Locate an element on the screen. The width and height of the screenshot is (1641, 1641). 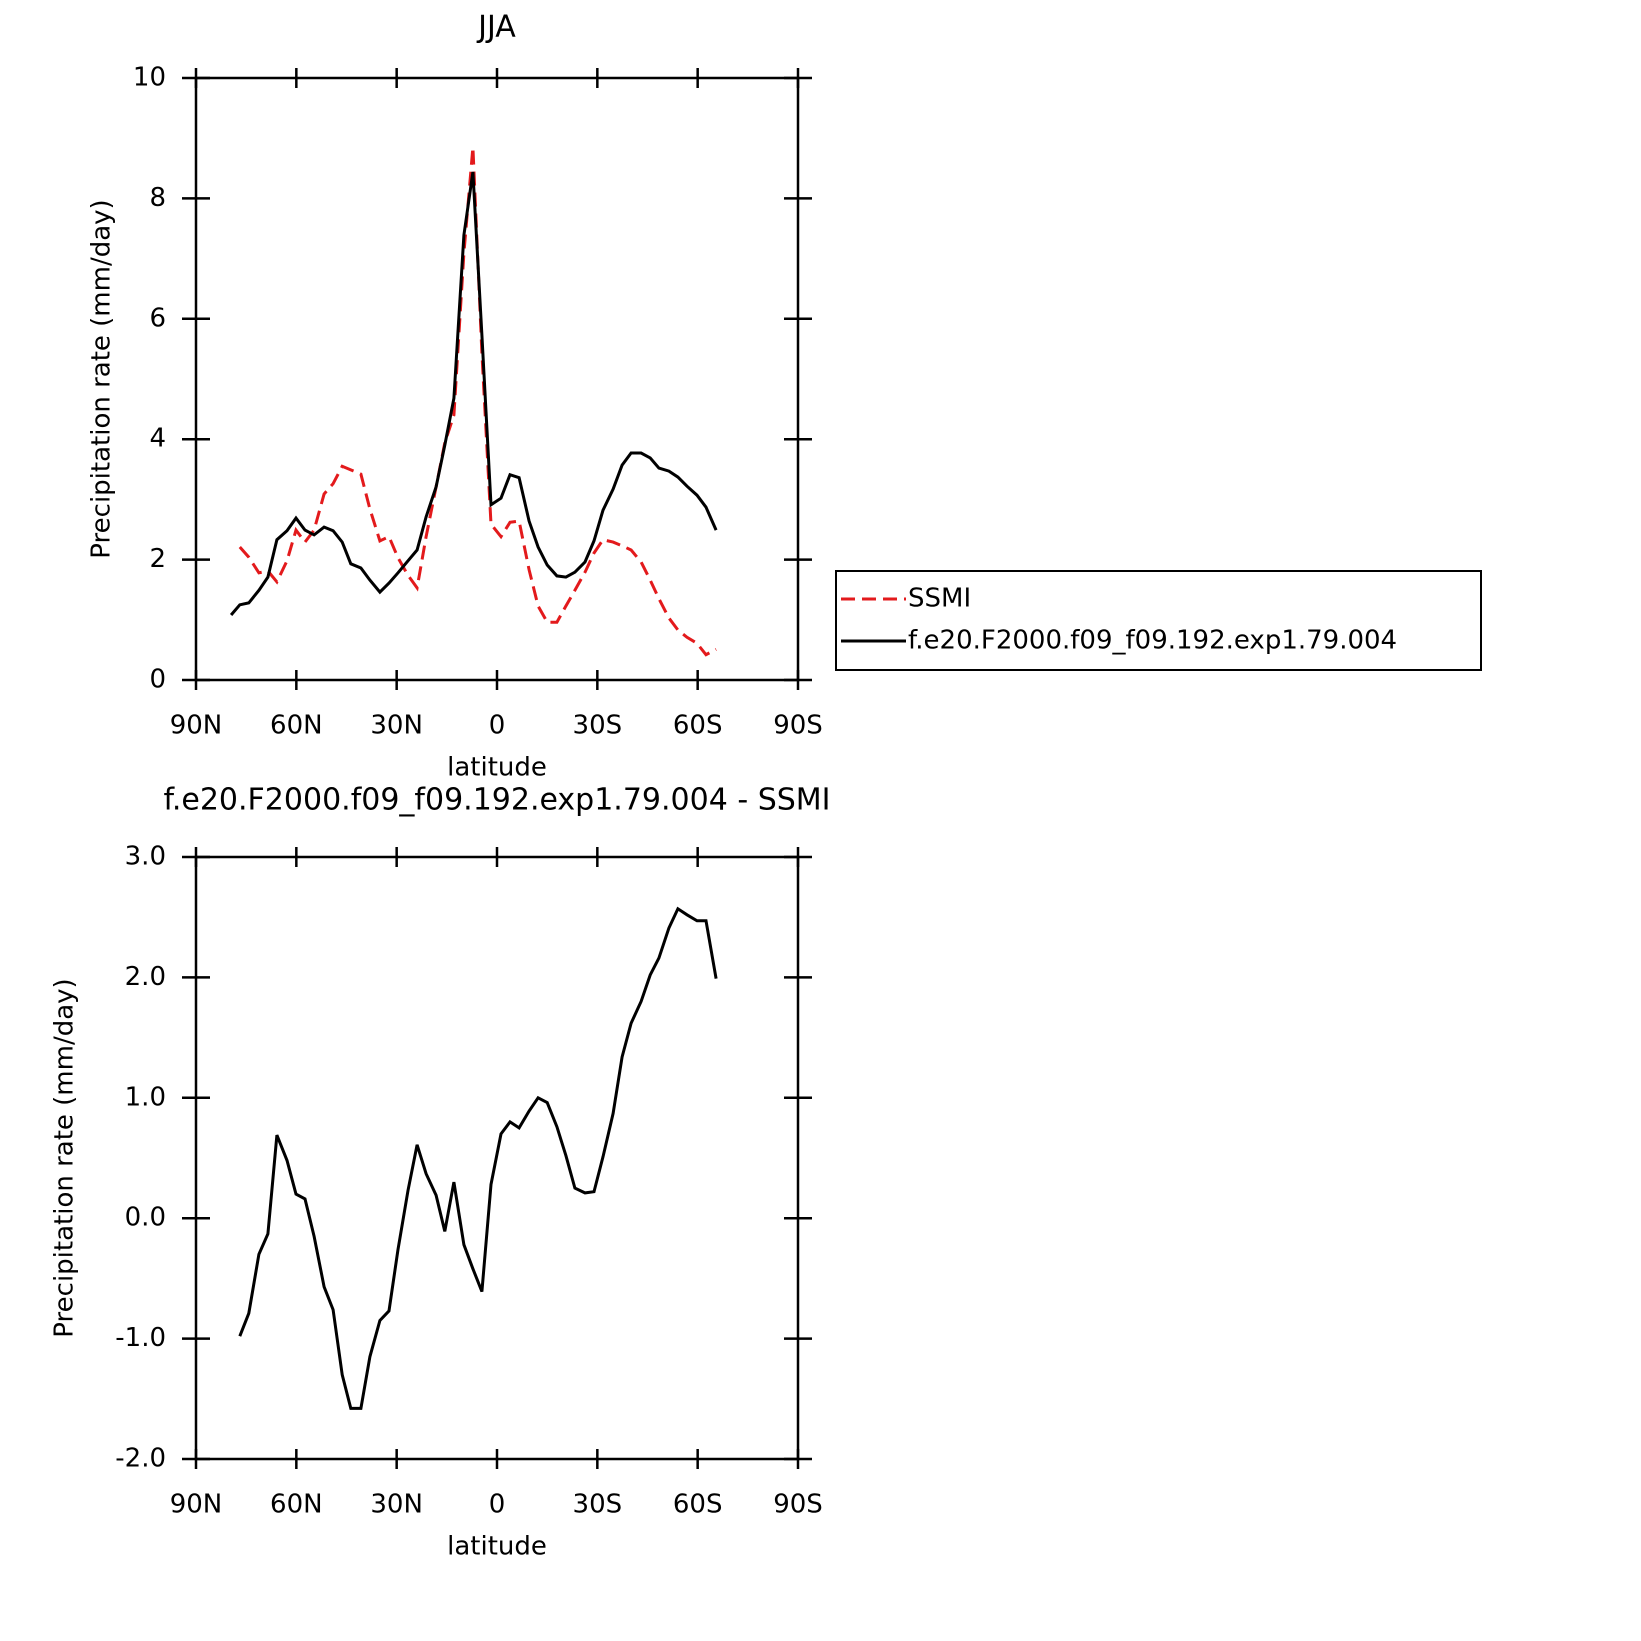
legend-label: f.e20.F2000.f09_f09.192.exp1.79.004 is located at coordinates (1152, 641).